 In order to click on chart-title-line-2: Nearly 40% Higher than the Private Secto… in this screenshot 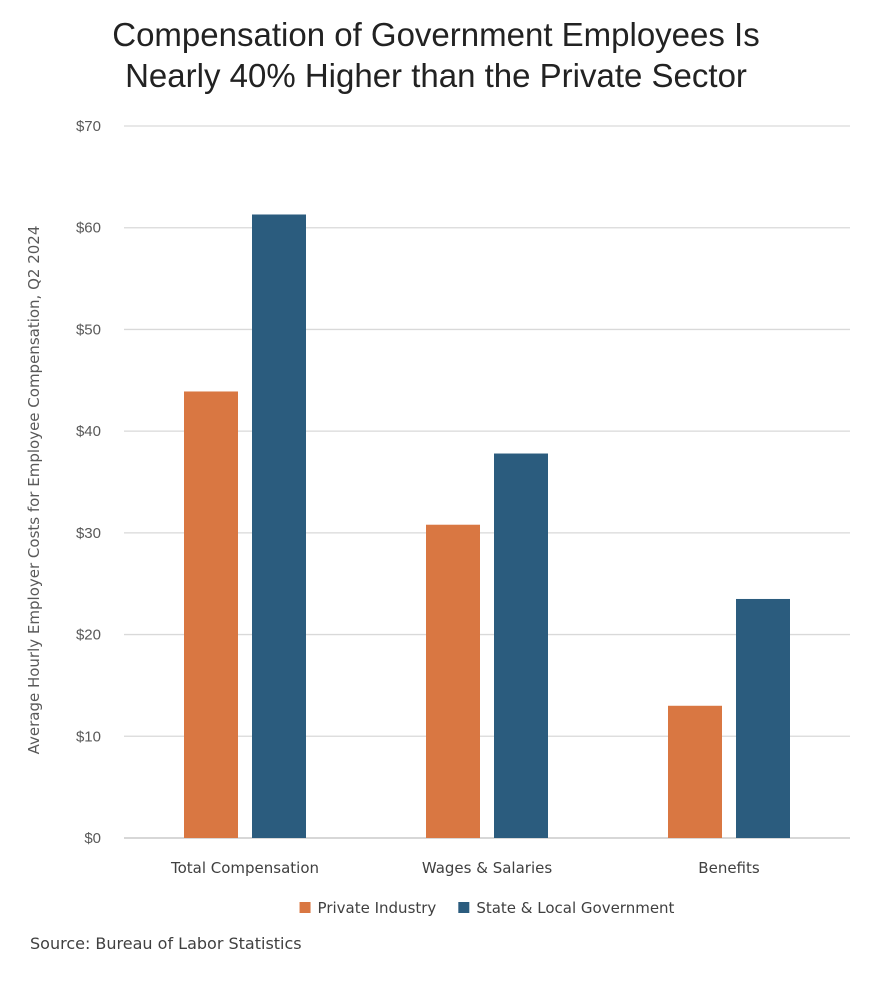, I will do `click(436, 75)`.